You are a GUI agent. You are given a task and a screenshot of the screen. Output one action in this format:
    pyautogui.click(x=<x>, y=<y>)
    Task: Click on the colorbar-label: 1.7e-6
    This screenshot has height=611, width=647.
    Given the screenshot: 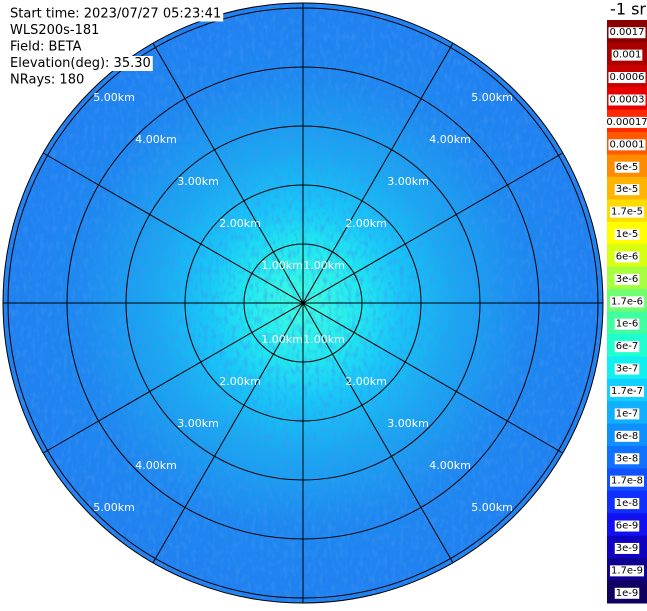 What is the action you would take?
    pyautogui.click(x=627, y=301)
    